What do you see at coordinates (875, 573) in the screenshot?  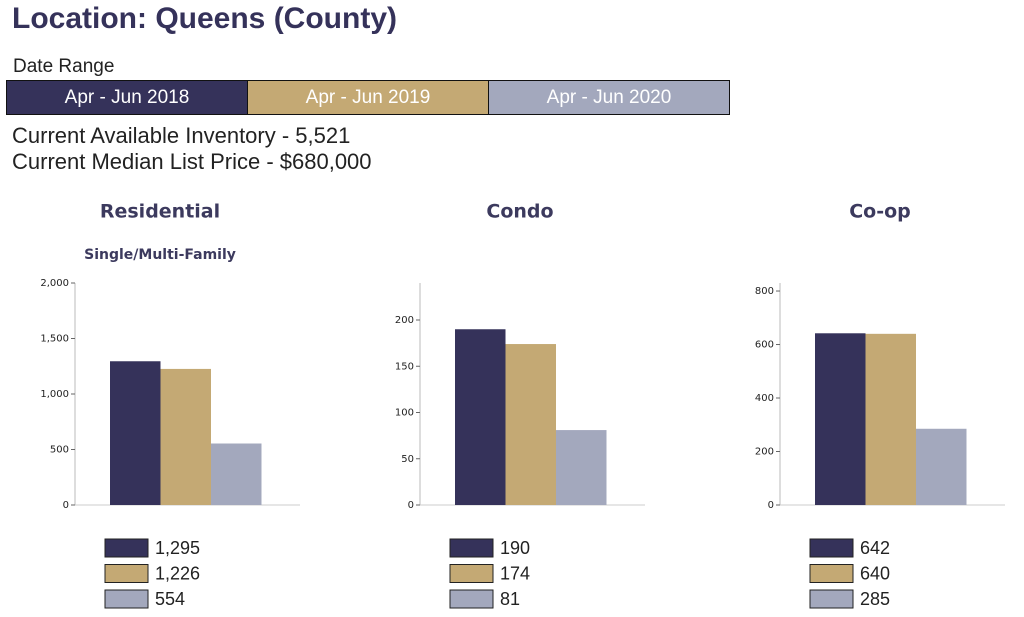 I see `legend-label: 640` at bounding box center [875, 573].